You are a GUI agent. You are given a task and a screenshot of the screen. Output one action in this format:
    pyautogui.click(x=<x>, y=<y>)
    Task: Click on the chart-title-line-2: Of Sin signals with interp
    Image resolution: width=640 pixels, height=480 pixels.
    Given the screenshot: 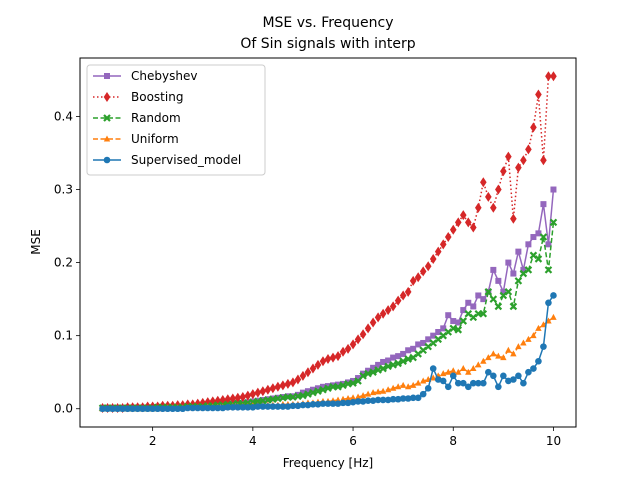 What is the action you would take?
    pyautogui.click(x=327, y=44)
    